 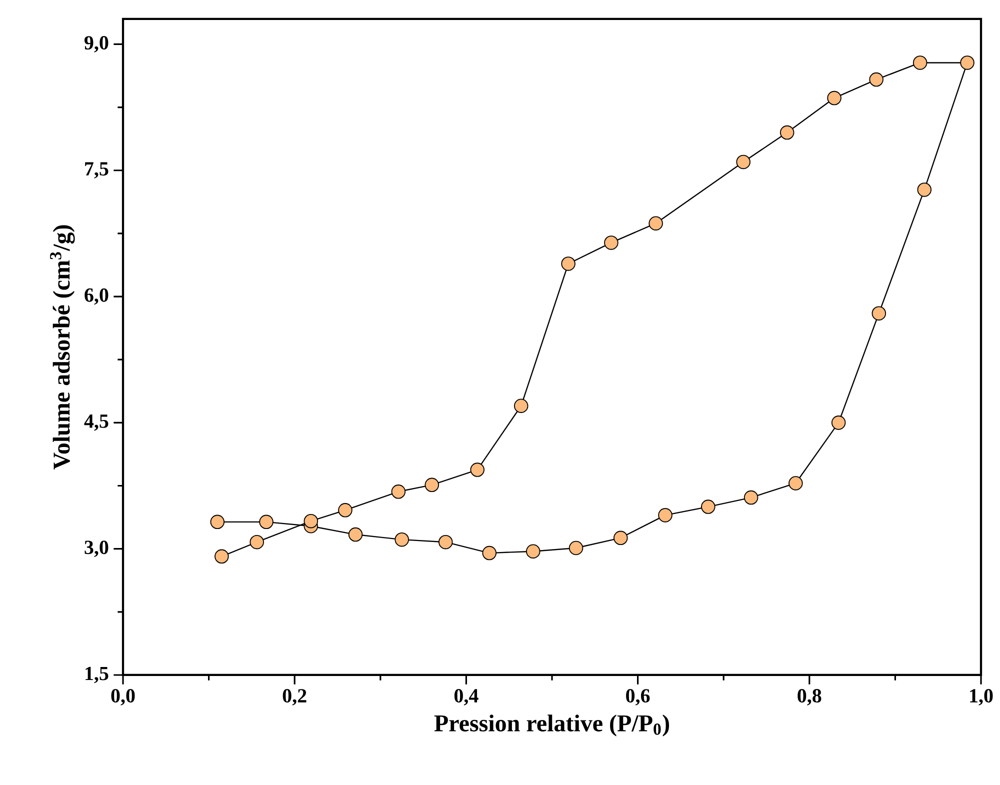 I want to click on x-axis-title: Pression relative (P/P$_{0}$), so click(x=552, y=725).